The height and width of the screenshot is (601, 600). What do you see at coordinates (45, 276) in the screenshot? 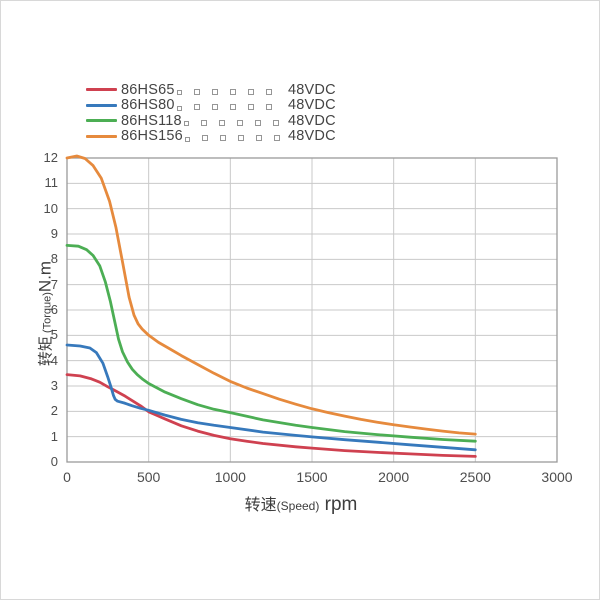
I see `y-axis-title-unit: N.m` at bounding box center [45, 276].